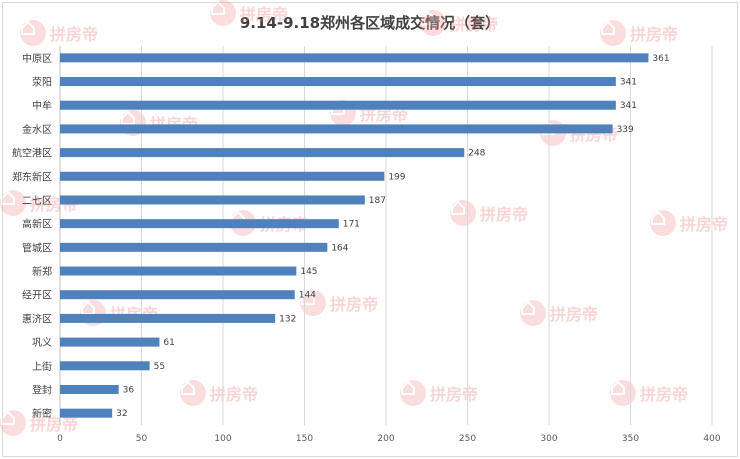 The width and height of the screenshot is (740, 459). Describe the element at coordinates (60, 439) in the screenshot. I see `x-tick-label: 0` at that location.